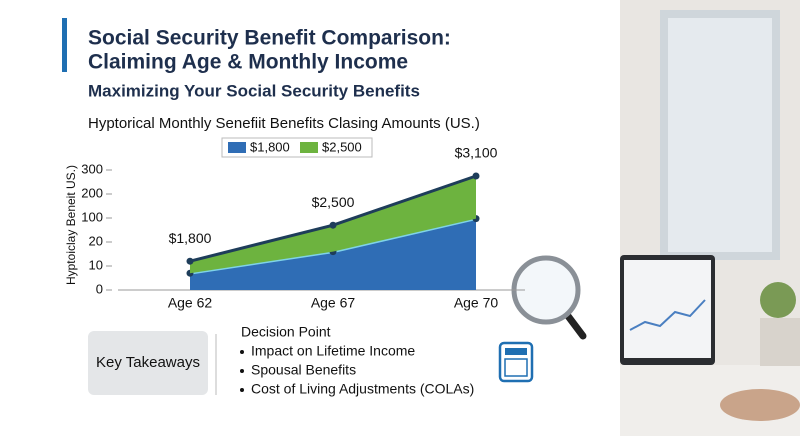 The image size is (800, 441). What do you see at coordinates (476, 303) in the screenshot?
I see `x-tick-label: Age 70` at bounding box center [476, 303].